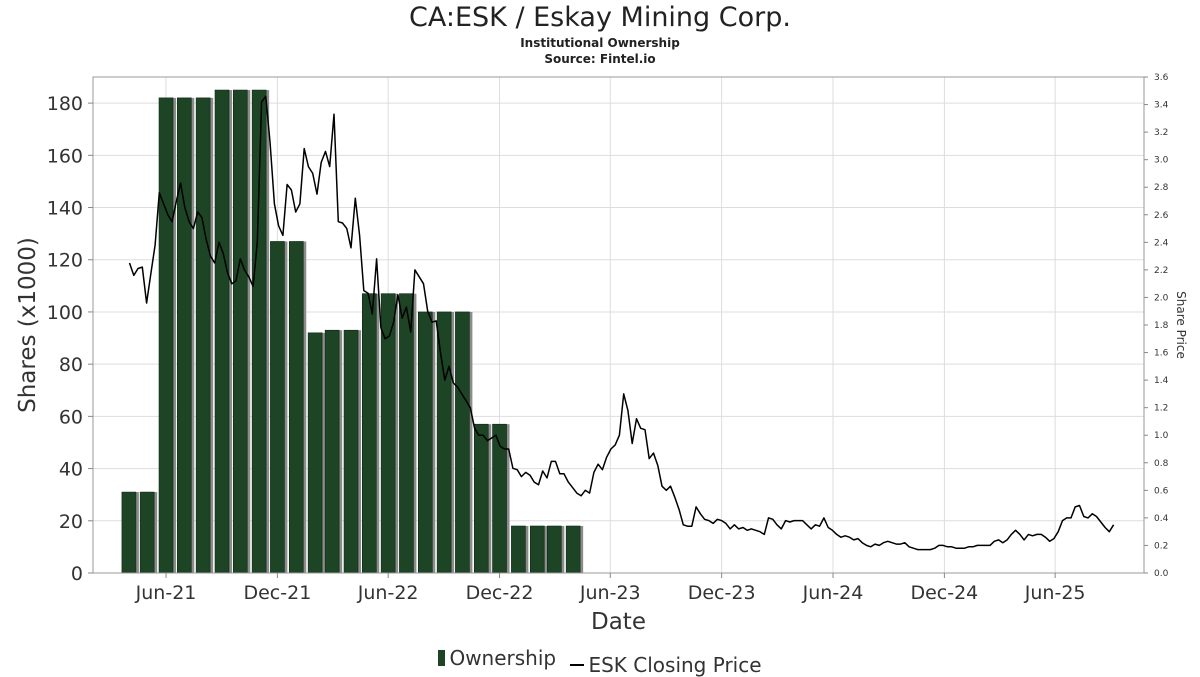 This screenshot has height=677, width=1200. I want to click on right-tick-label: 0.4, so click(1161, 519).